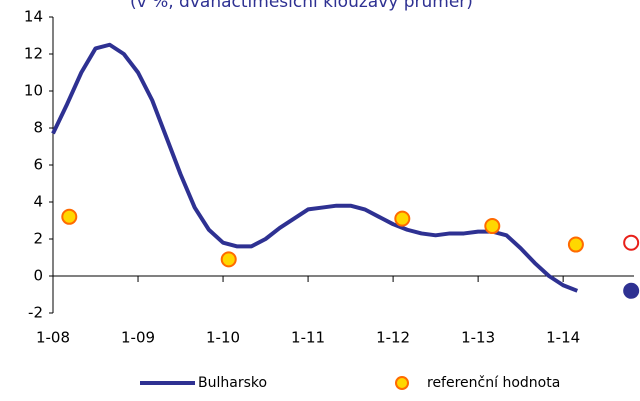  I want to click on x-tick-label: 1-12, so click(393, 338).